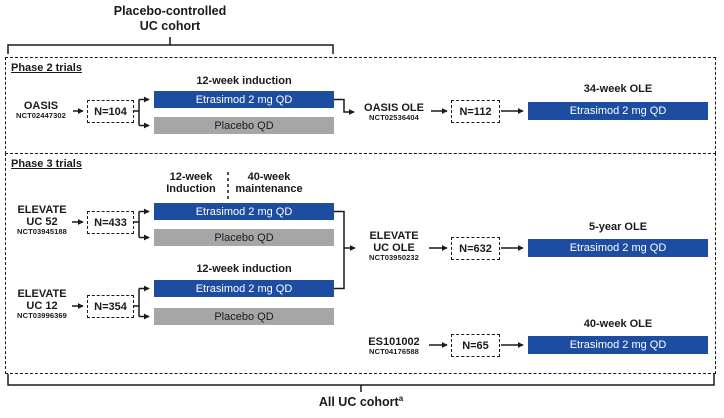 This screenshot has height=418, width=724. Describe the element at coordinates (170, 11) in the screenshot. I see `diagram-title-line1: Placebo-controlled` at that location.